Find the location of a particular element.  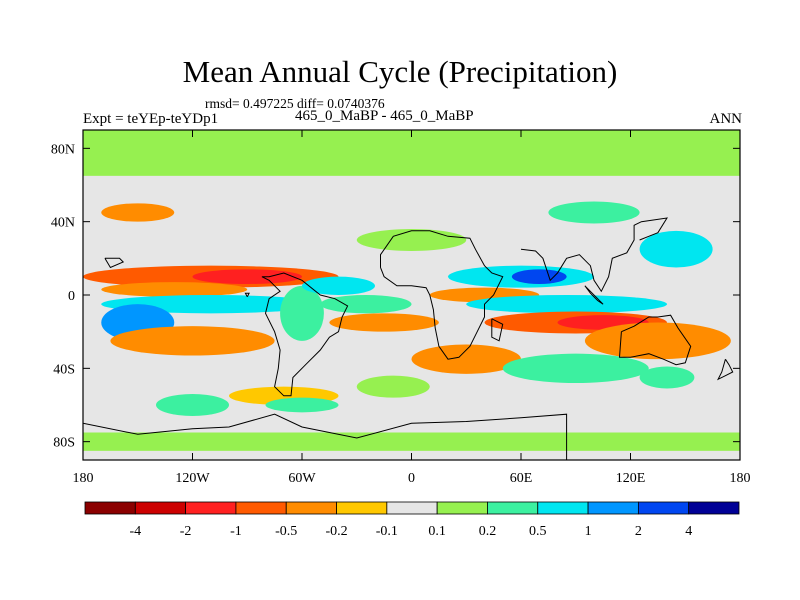

x-tick-label: 0 is located at coordinates (411, 478).